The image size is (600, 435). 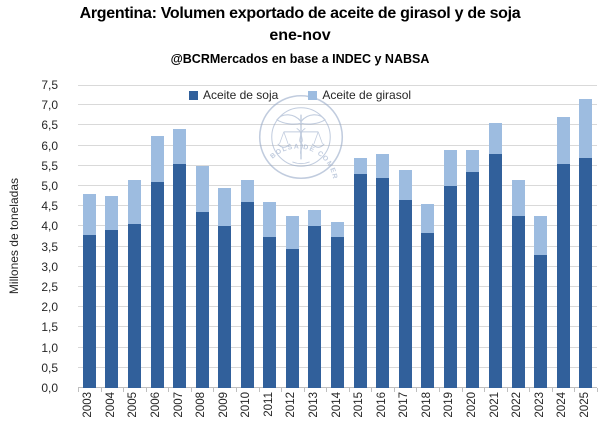 I want to click on bar-2003, so click(x=89, y=291).